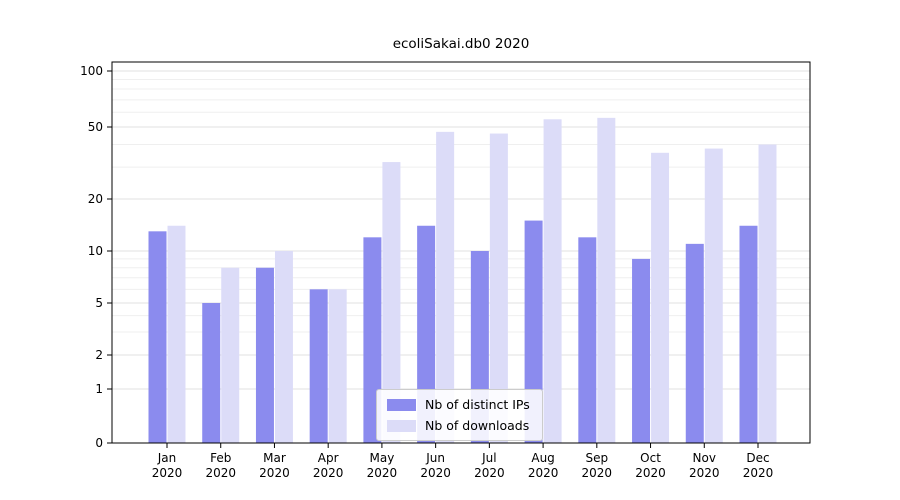  I want to click on bar-nb-of-downloads-mar, so click(283, 347).